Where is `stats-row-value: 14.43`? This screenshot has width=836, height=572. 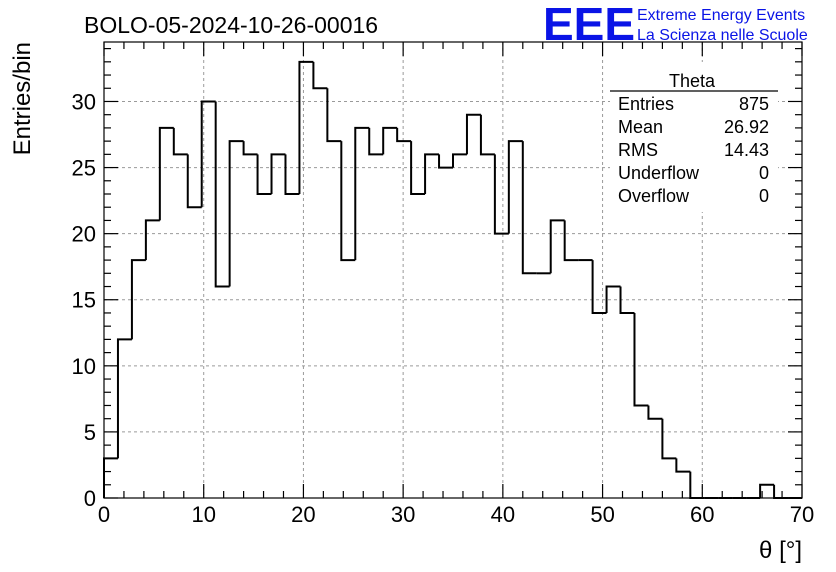
stats-row-value: 14.43 is located at coordinates (746, 150).